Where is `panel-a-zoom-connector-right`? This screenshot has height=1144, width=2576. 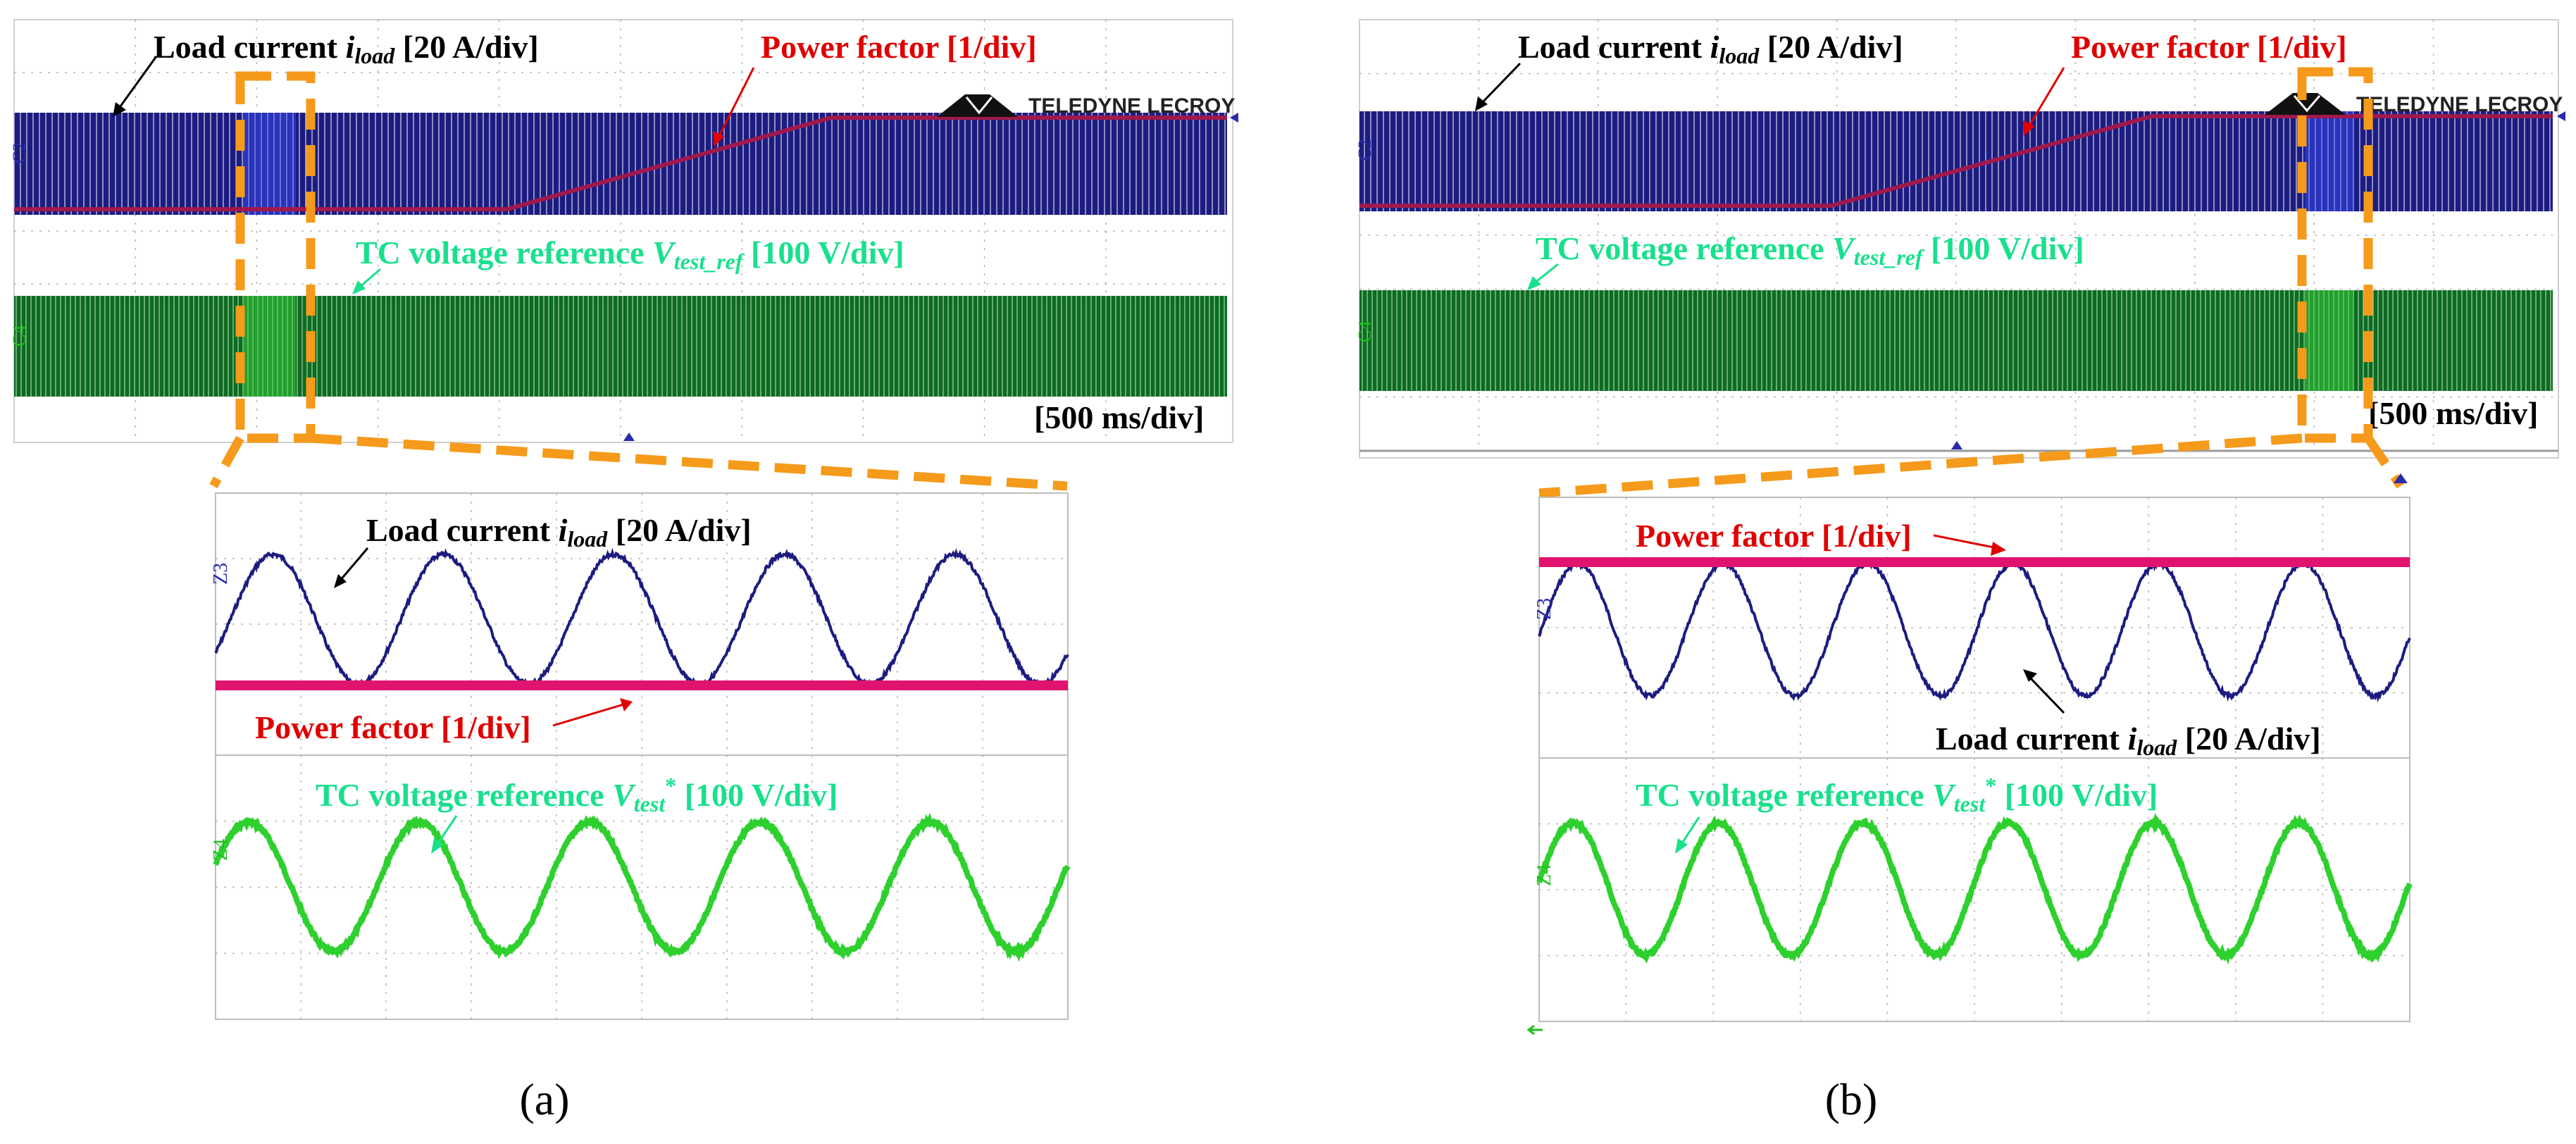 panel-a-zoom-connector-right is located at coordinates (689, 462).